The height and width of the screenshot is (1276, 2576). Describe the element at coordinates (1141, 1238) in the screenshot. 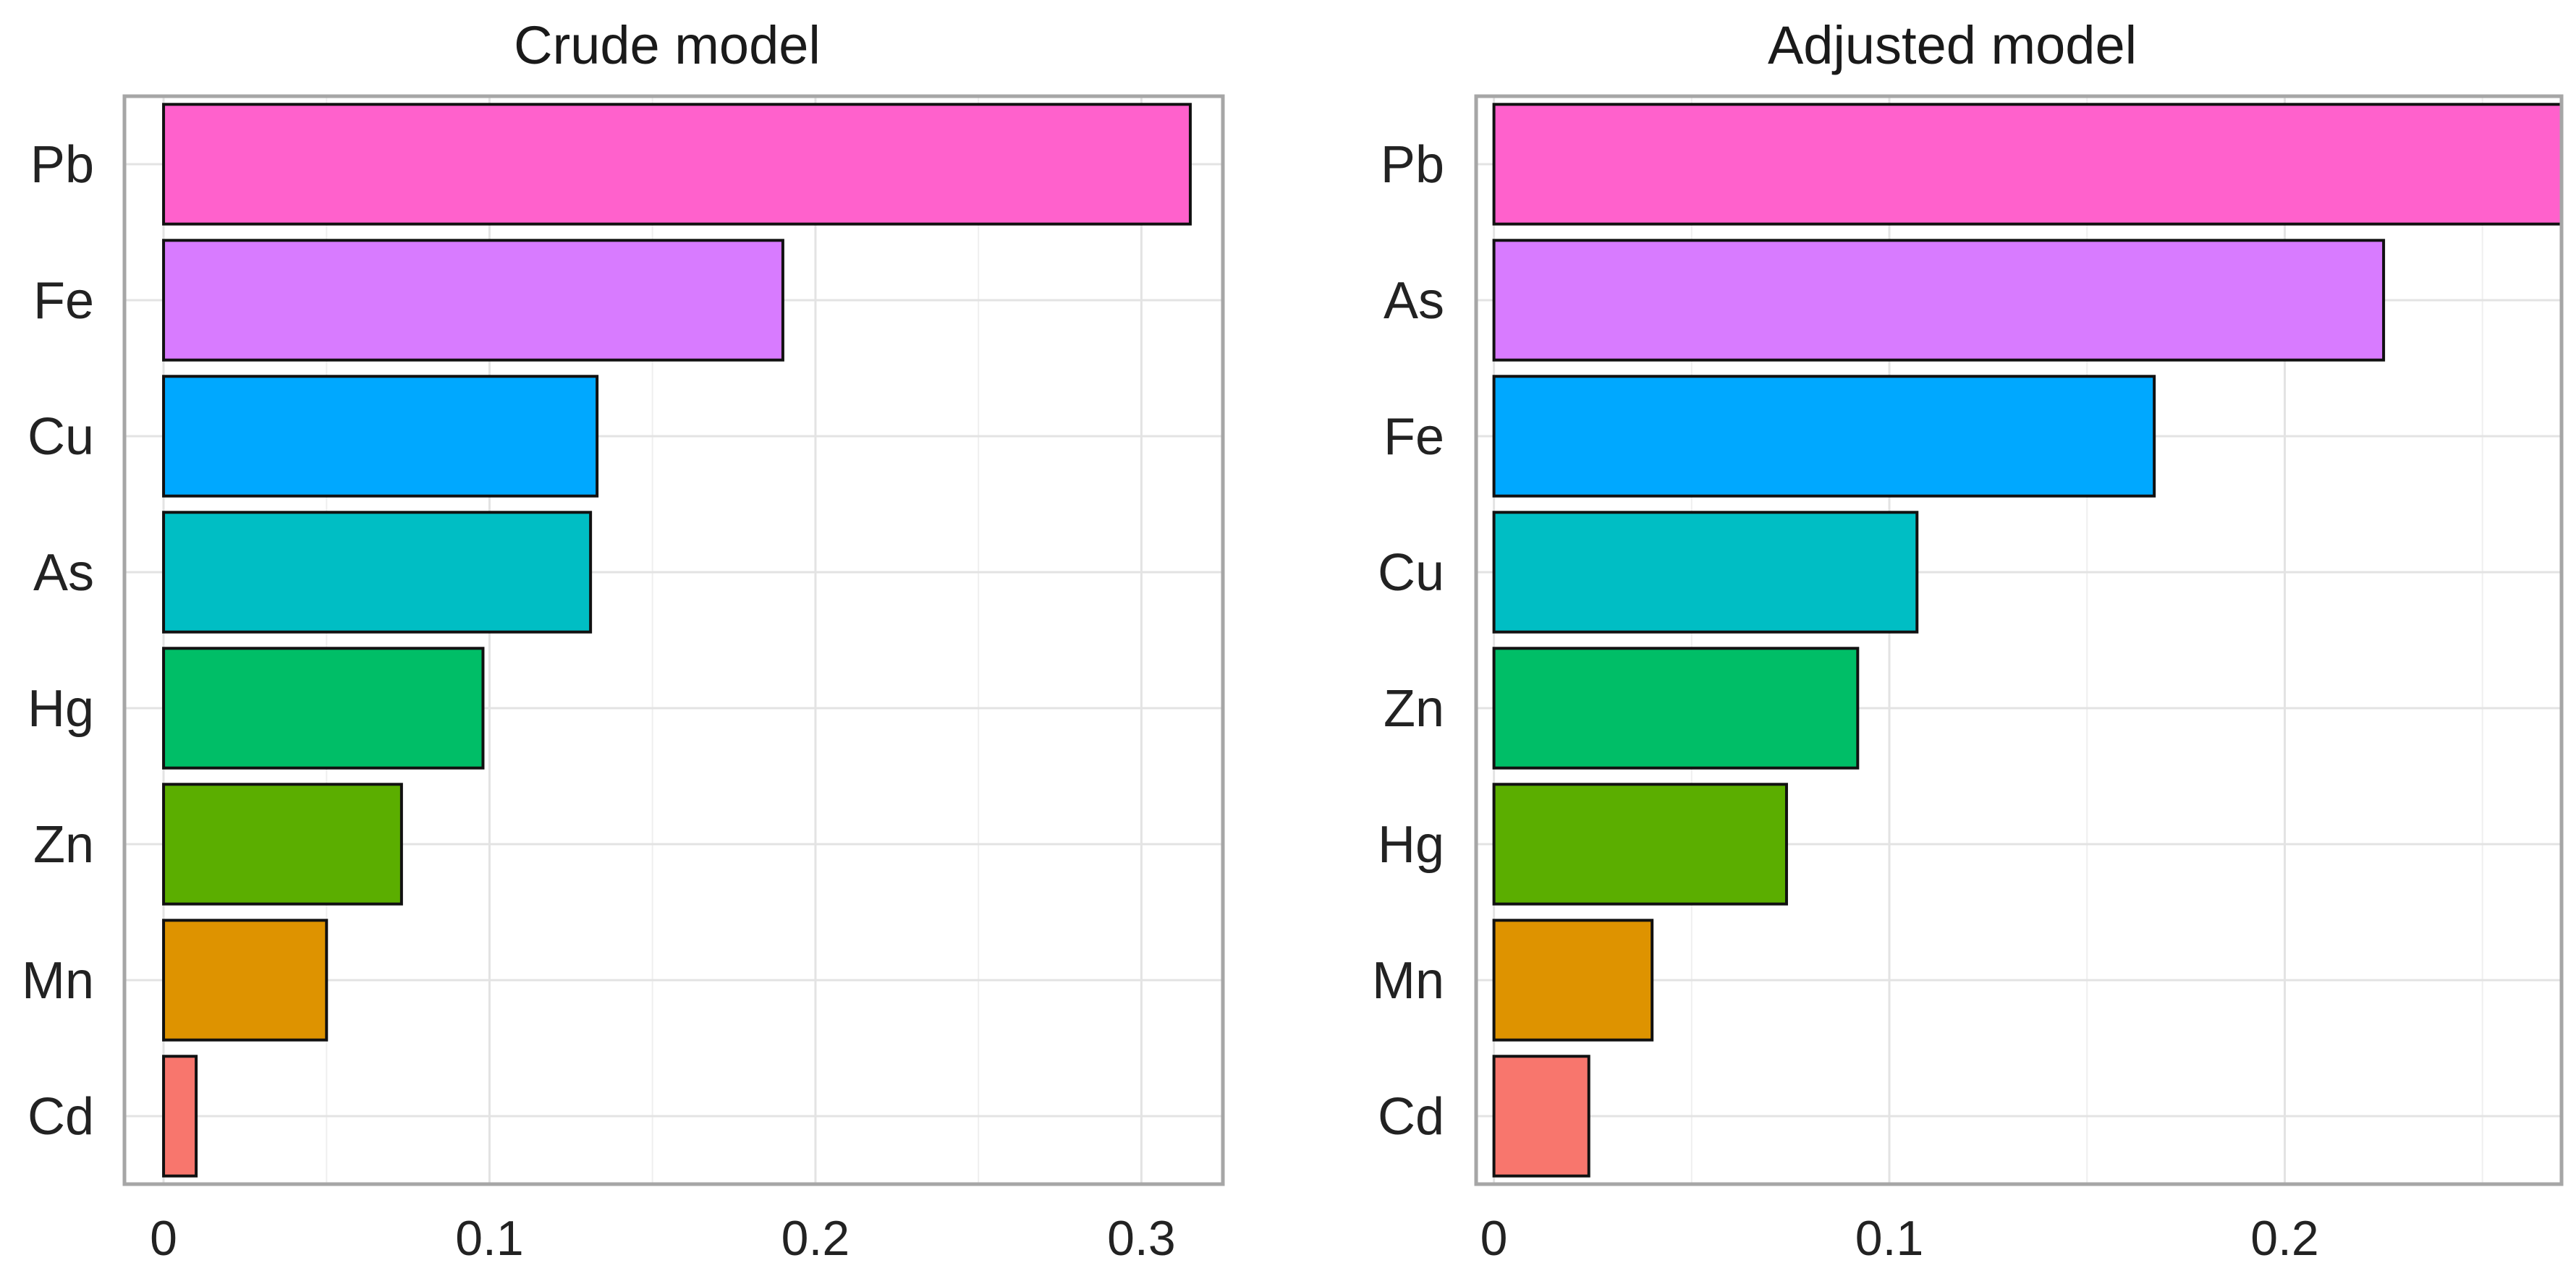

I see `x-tick-label: 0.3` at that location.